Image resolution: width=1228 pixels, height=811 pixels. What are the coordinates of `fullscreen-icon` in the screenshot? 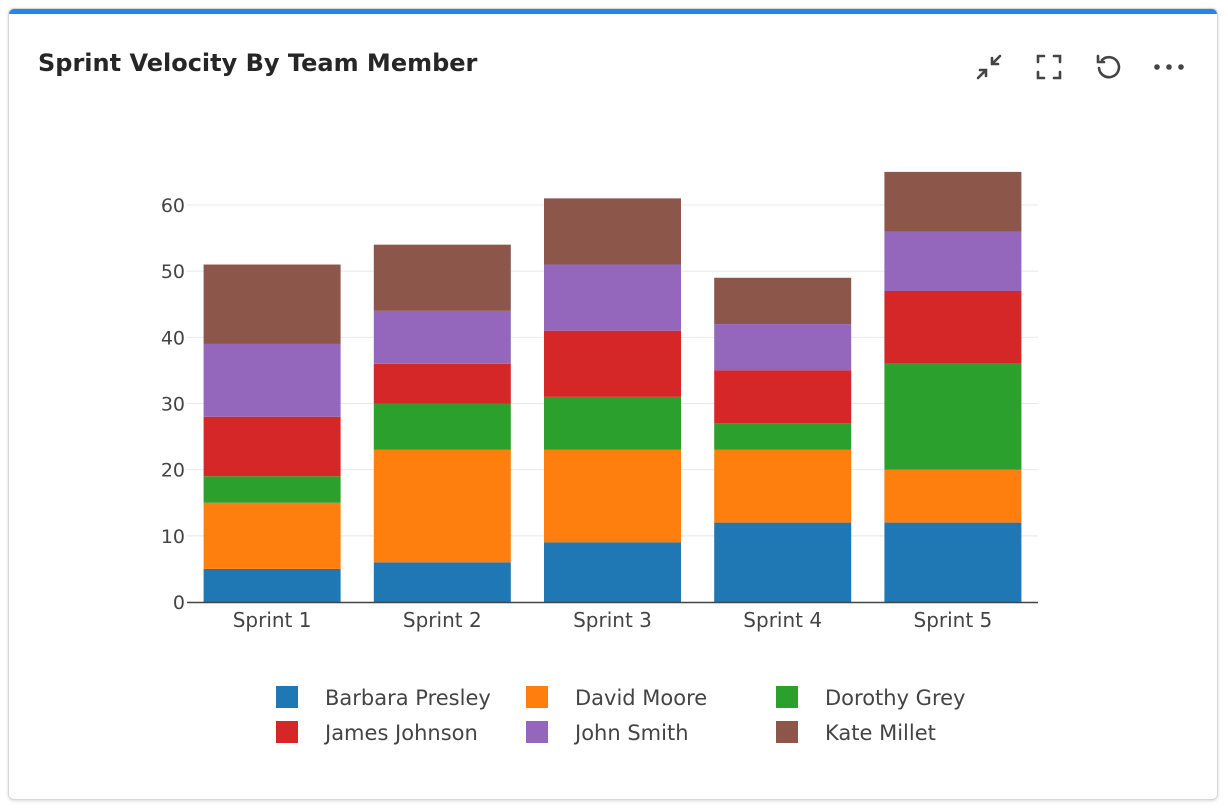 It's located at (1049, 67).